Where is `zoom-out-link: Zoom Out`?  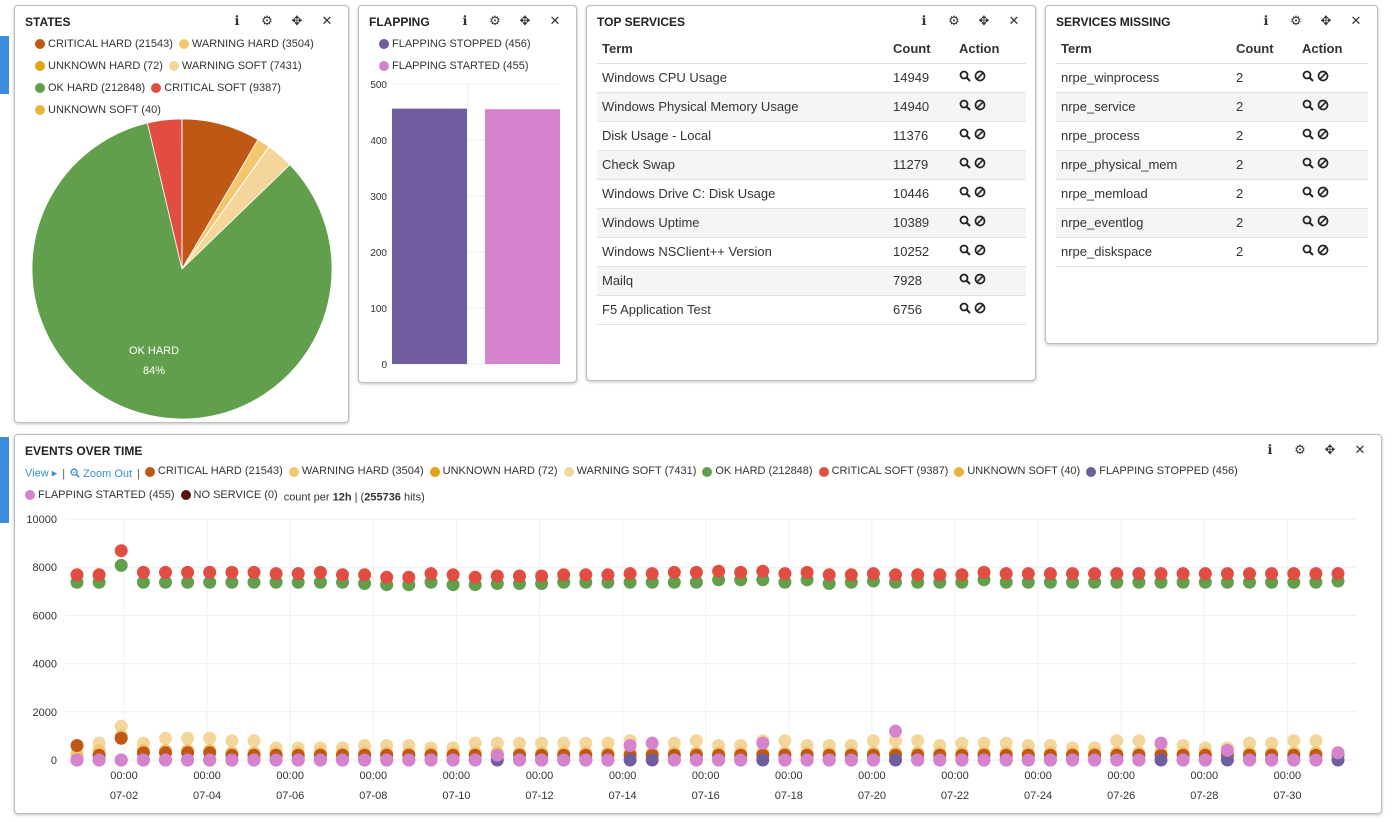
zoom-out-link: Zoom Out is located at coordinates (101, 474).